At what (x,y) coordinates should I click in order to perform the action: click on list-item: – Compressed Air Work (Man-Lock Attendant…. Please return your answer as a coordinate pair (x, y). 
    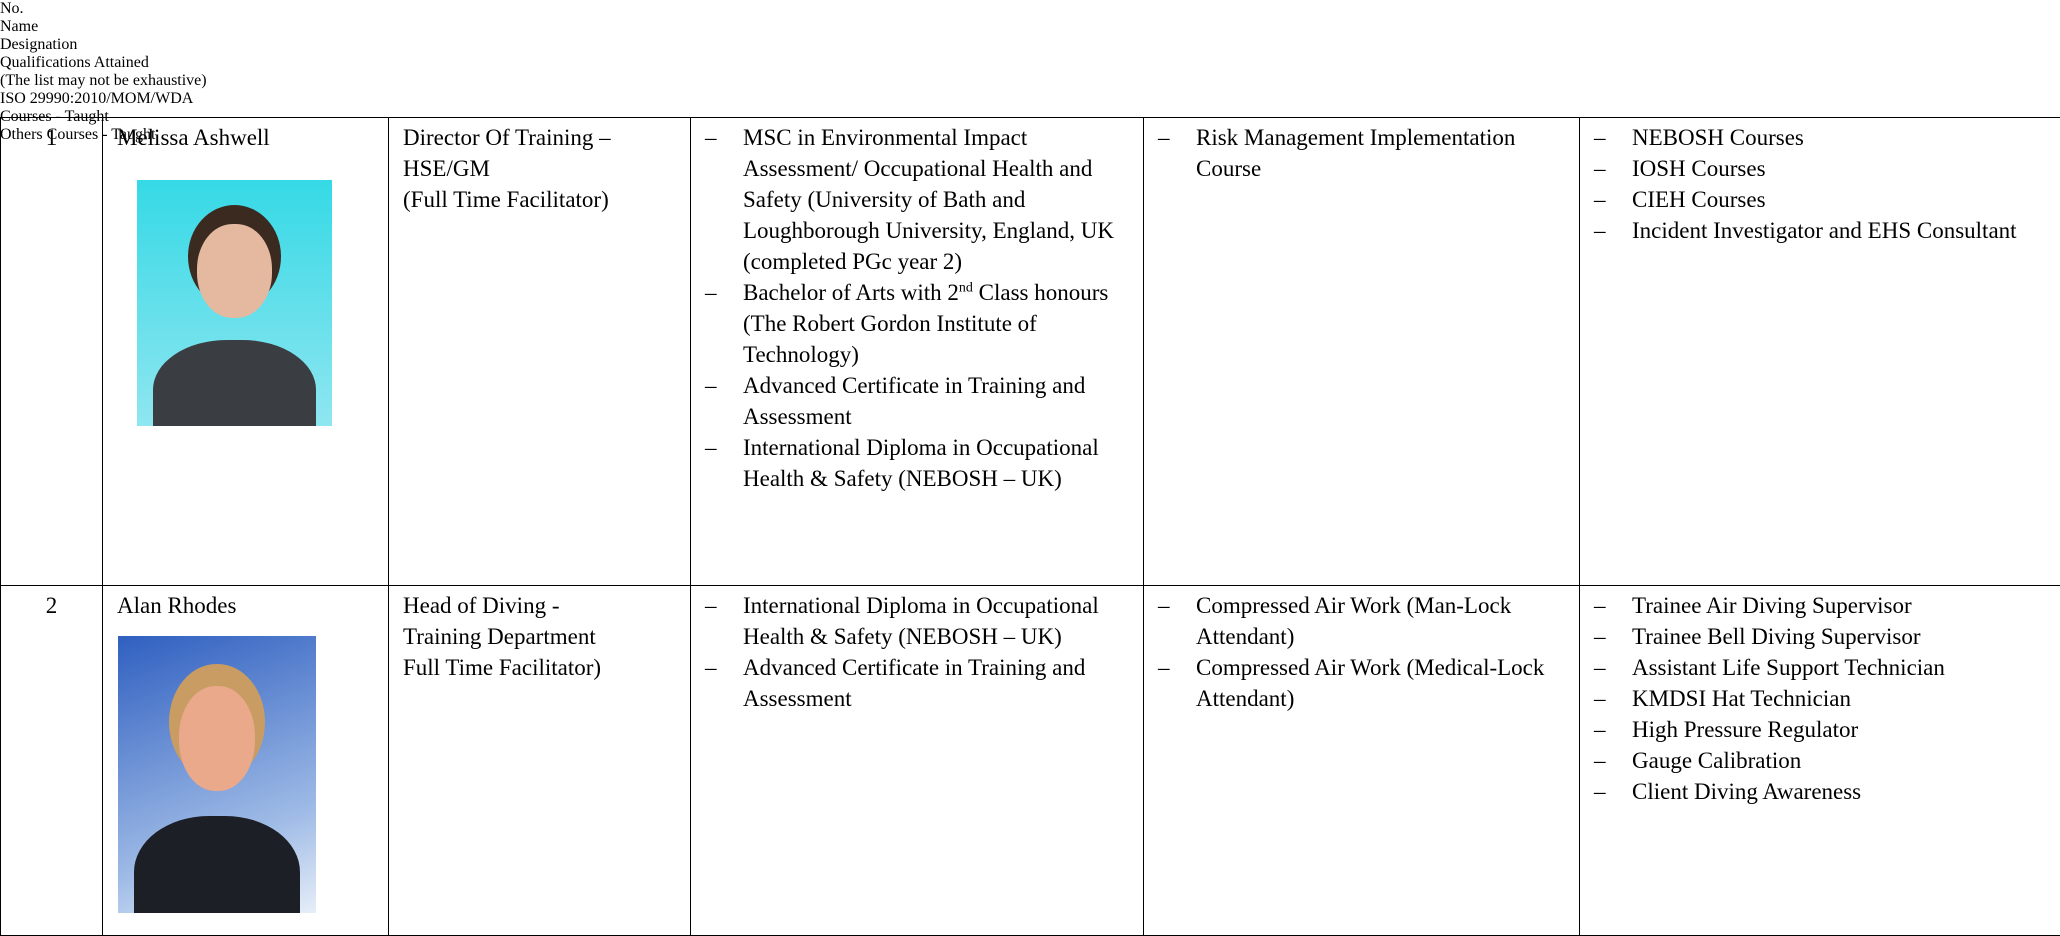
    Looking at the image, I should click on (1361, 621).